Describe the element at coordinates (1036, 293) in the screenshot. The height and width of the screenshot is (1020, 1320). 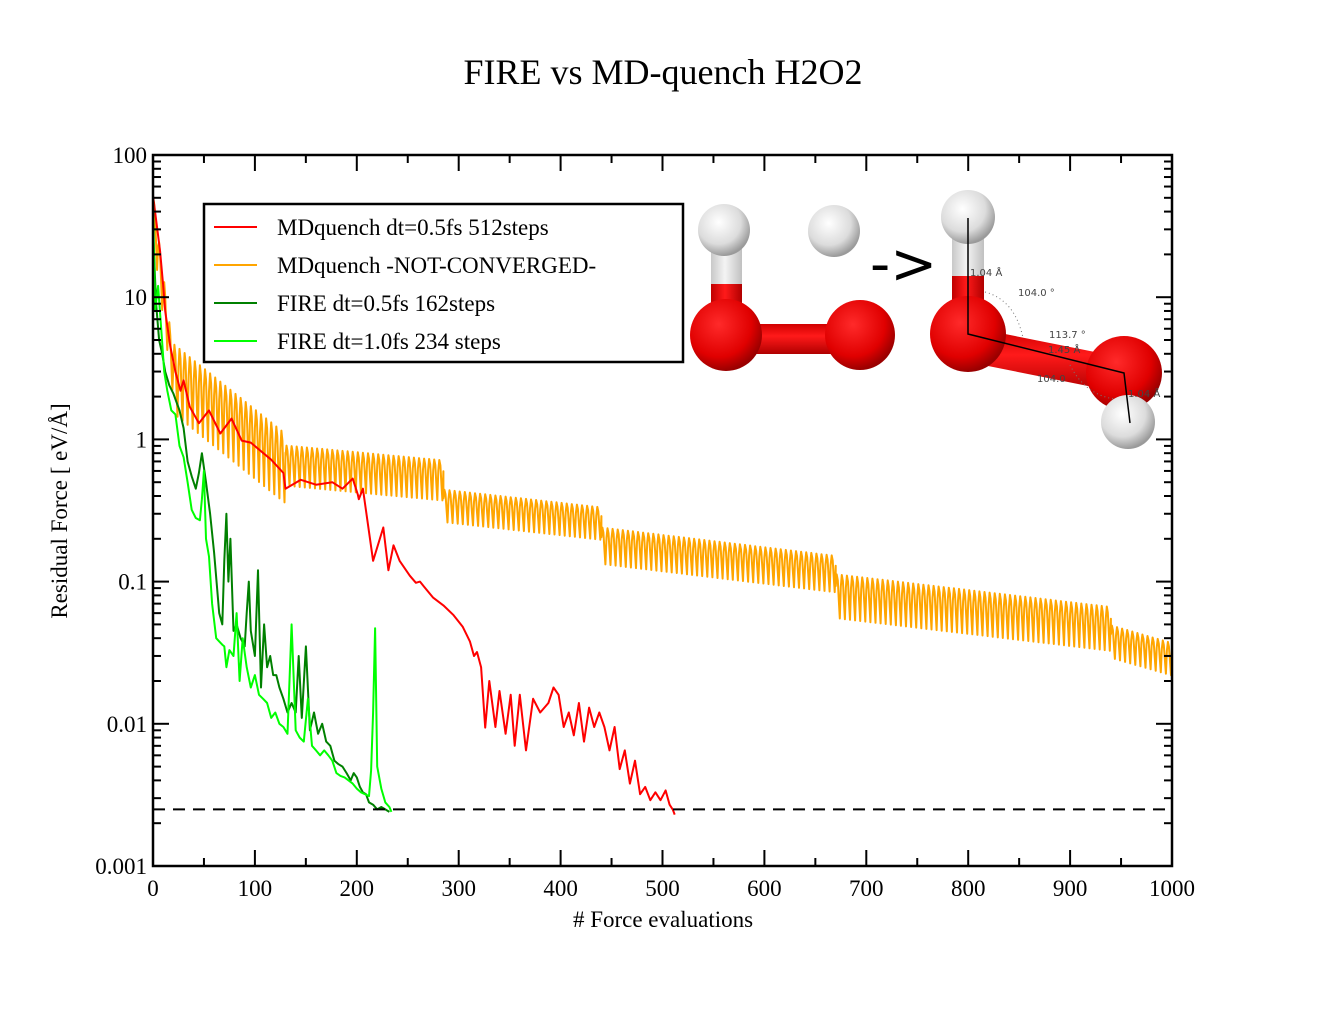
I see `angle-label: 104.0 °` at that location.